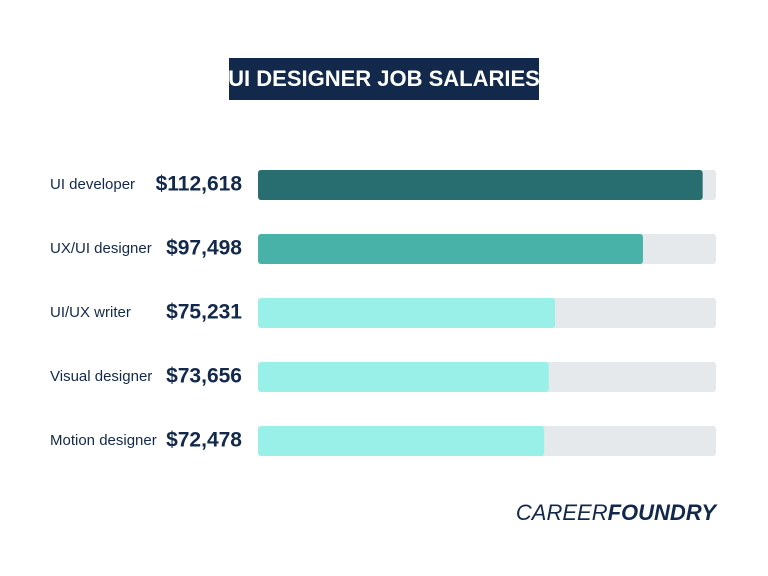  Describe the element at coordinates (204, 376) in the screenshot. I see `value-label: $73,656` at that location.